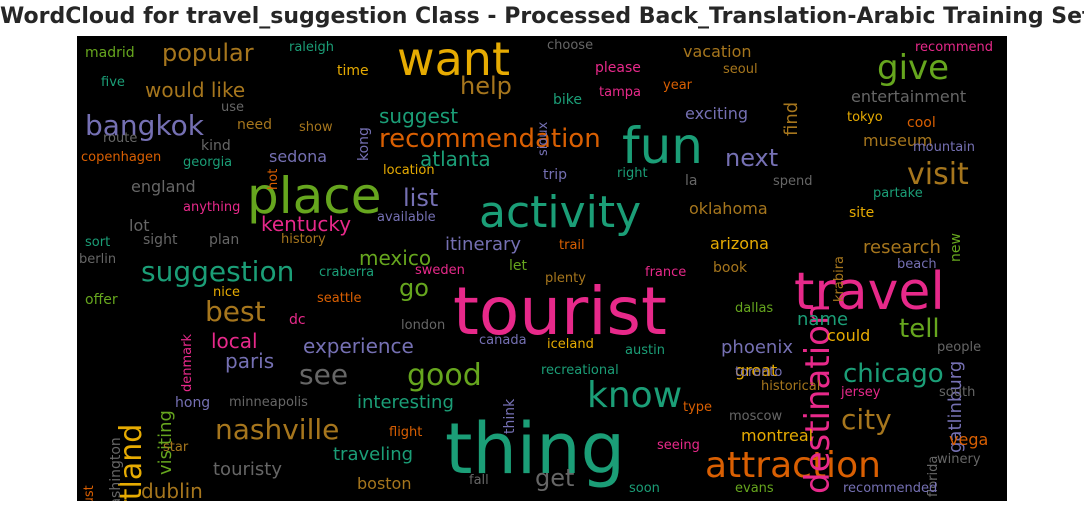 This screenshot has width=1084, height=511. What do you see at coordinates (216, 146) in the screenshot?
I see `word-kind: kind` at bounding box center [216, 146].